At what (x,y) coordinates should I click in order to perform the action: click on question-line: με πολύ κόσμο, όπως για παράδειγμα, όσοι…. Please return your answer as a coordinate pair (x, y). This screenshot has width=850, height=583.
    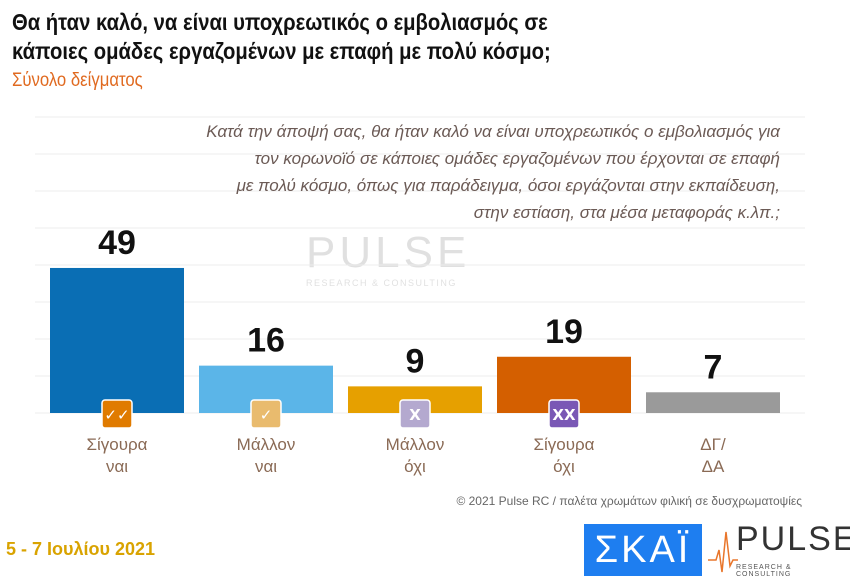
    Looking at the image, I should click on (508, 185).